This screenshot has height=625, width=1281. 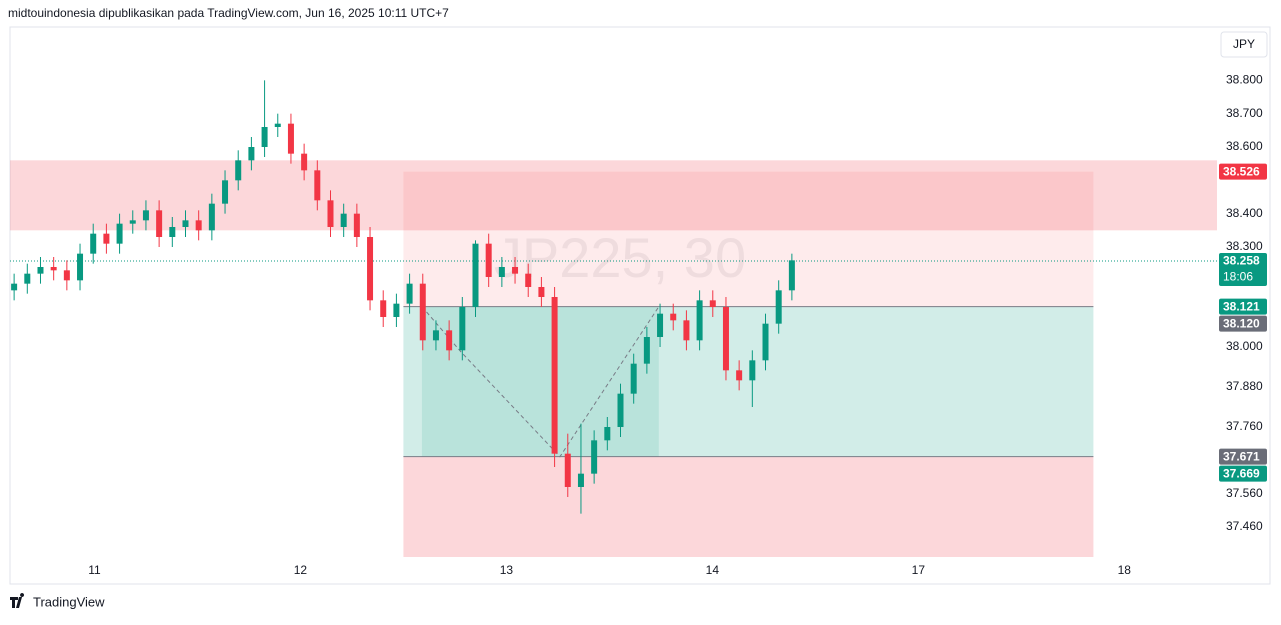 What do you see at coordinates (1244, 146) in the screenshot?
I see `y-tick-label: 38.600` at bounding box center [1244, 146].